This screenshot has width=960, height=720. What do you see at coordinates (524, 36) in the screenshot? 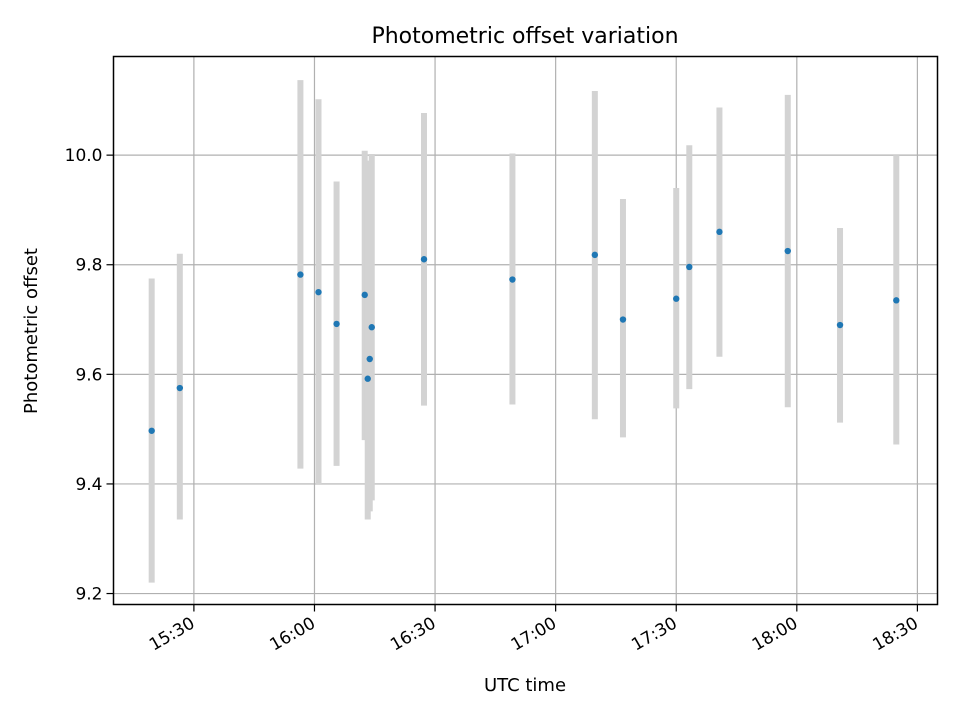
I see `chart-title: Photometric offset variation` at bounding box center [524, 36].